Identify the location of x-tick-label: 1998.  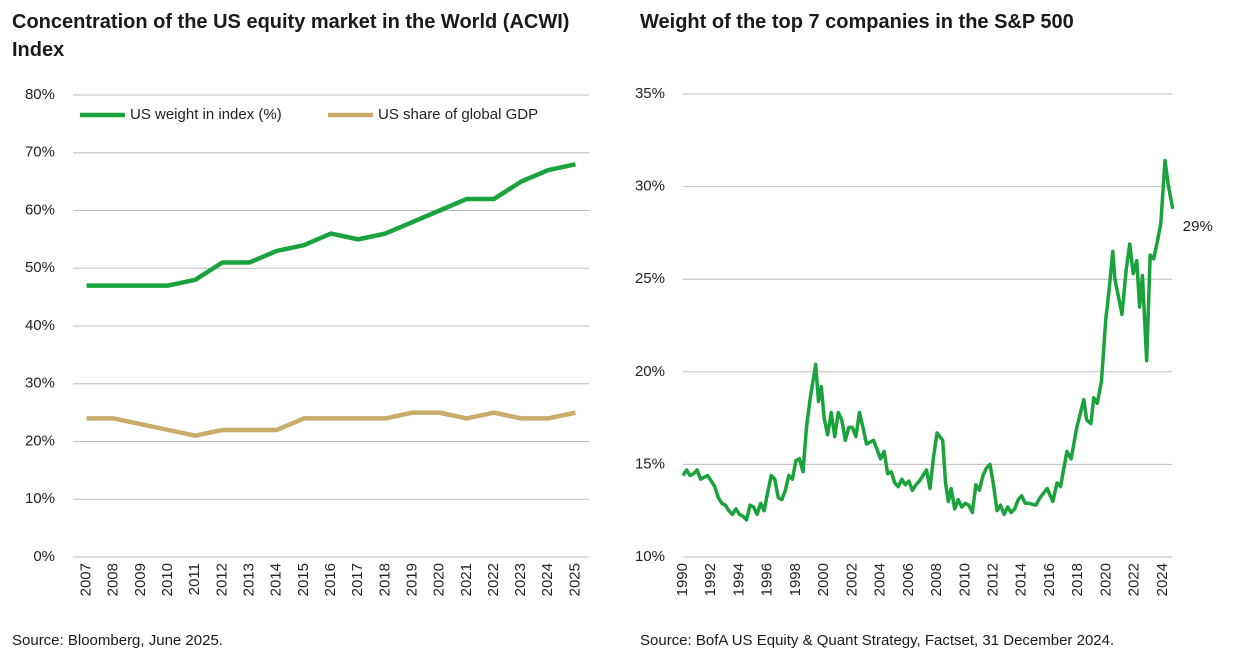
(795, 579).